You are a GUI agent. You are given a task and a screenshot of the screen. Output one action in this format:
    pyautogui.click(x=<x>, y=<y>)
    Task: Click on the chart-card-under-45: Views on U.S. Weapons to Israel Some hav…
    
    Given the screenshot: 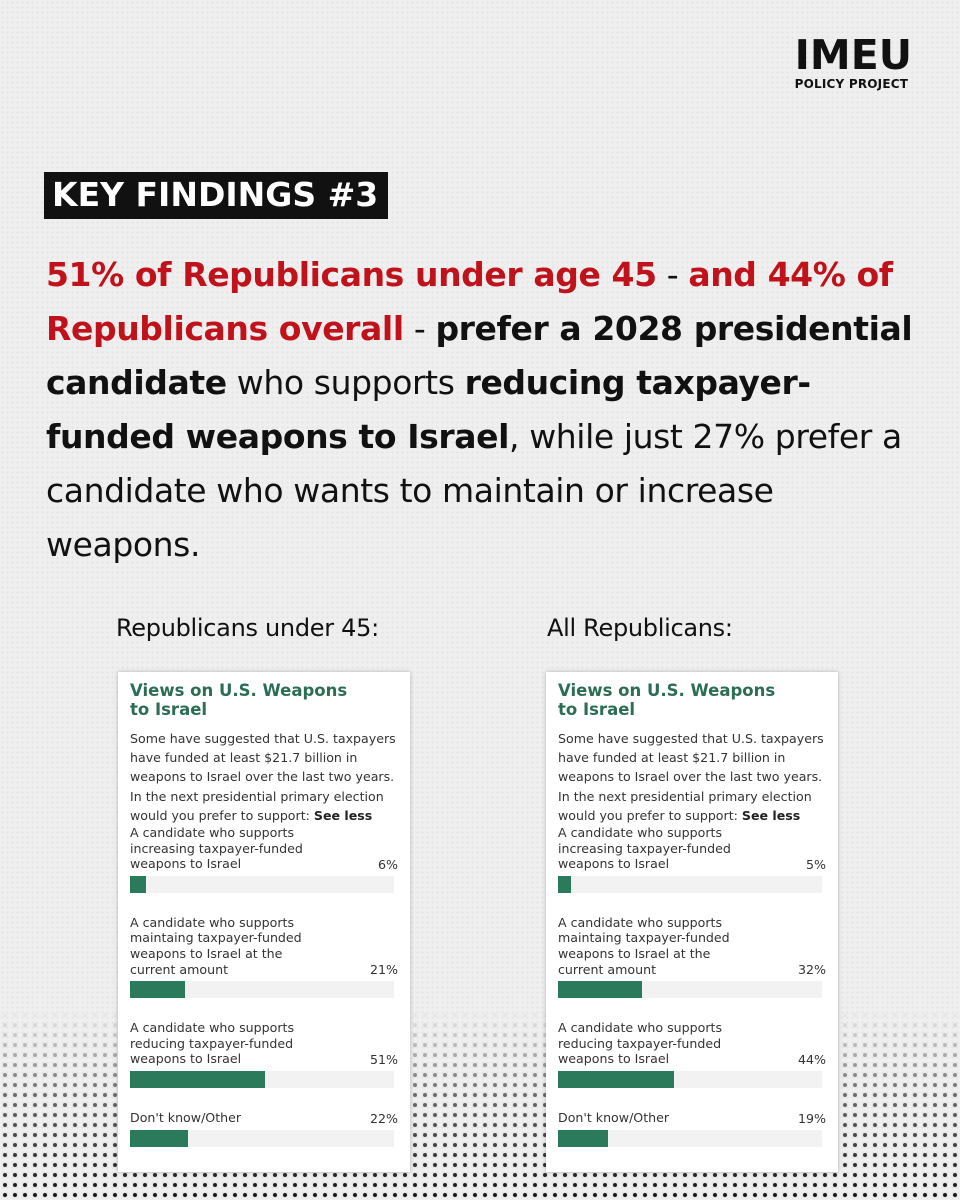 What is the action you would take?
    pyautogui.click(x=264, y=922)
    